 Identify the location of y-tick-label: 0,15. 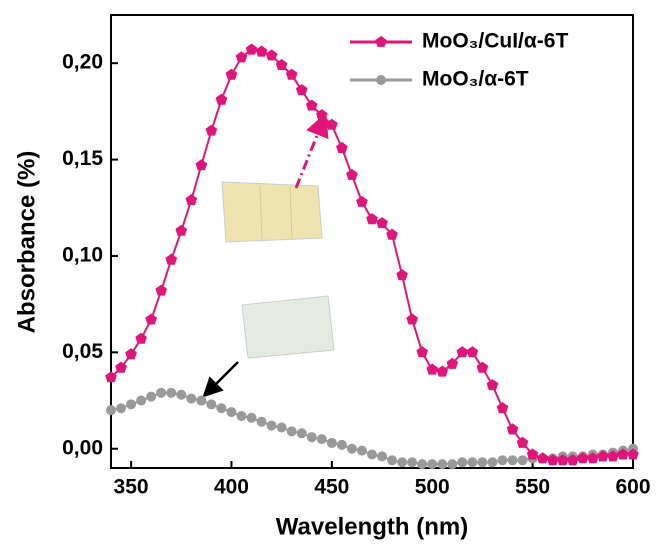
(82, 158).